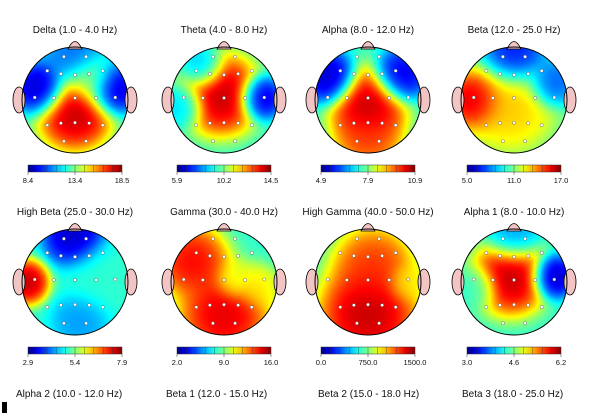  I want to click on bottom-title-beta2: Beta 2 (15.0 - 18.0 Hz), so click(369, 394).